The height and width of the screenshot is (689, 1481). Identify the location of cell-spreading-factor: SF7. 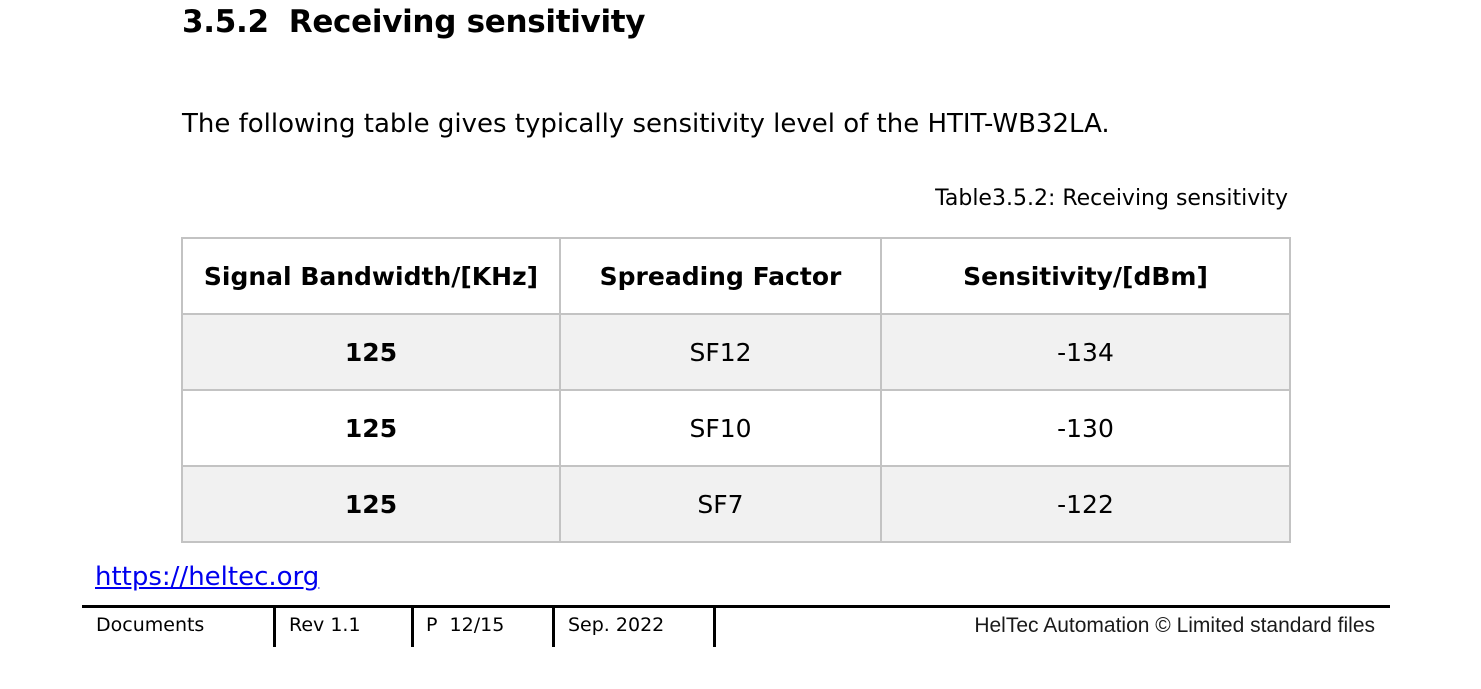
(720, 504).